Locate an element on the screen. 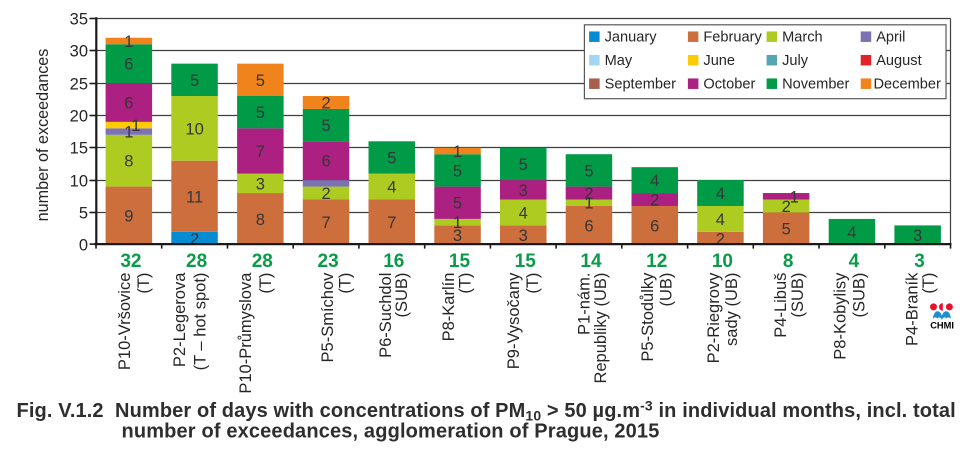  svg-text: 14 is located at coordinates (591, 261).